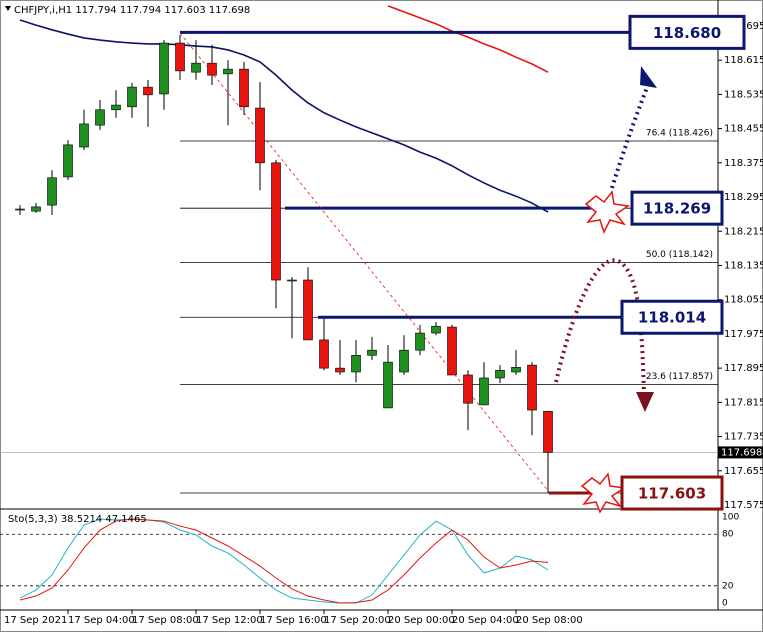 This screenshot has height=632, width=763. What do you see at coordinates (284, 561) in the screenshot?
I see `stochastic-line` at bounding box center [284, 561].